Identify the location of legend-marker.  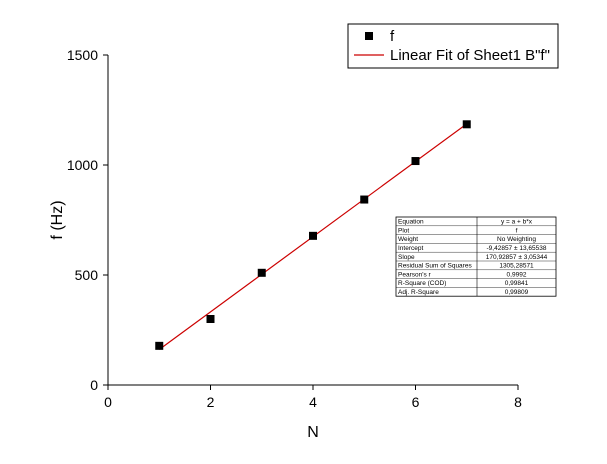
(369, 36).